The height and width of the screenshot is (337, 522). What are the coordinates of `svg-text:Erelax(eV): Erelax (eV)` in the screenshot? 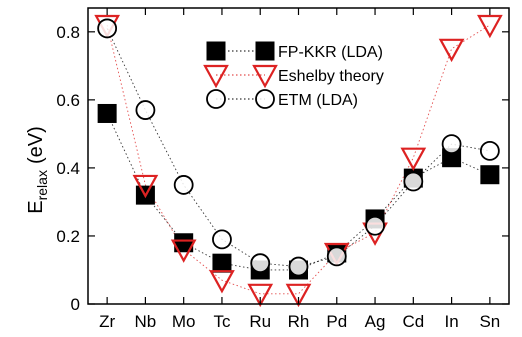 It's located at (37, 170).